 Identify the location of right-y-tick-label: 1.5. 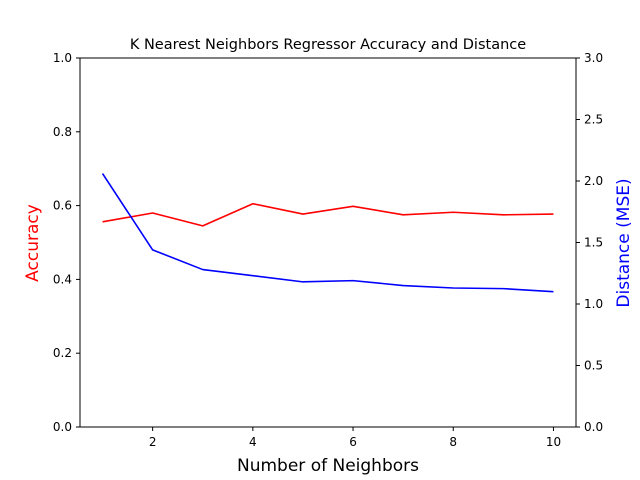
(593, 243).